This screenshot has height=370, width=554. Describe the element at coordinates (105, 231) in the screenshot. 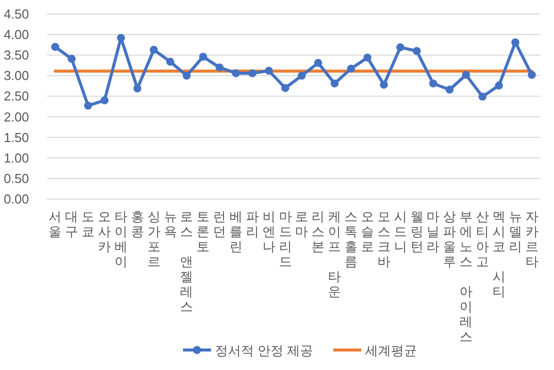

I see `x-tick-label: 오사카` at that location.